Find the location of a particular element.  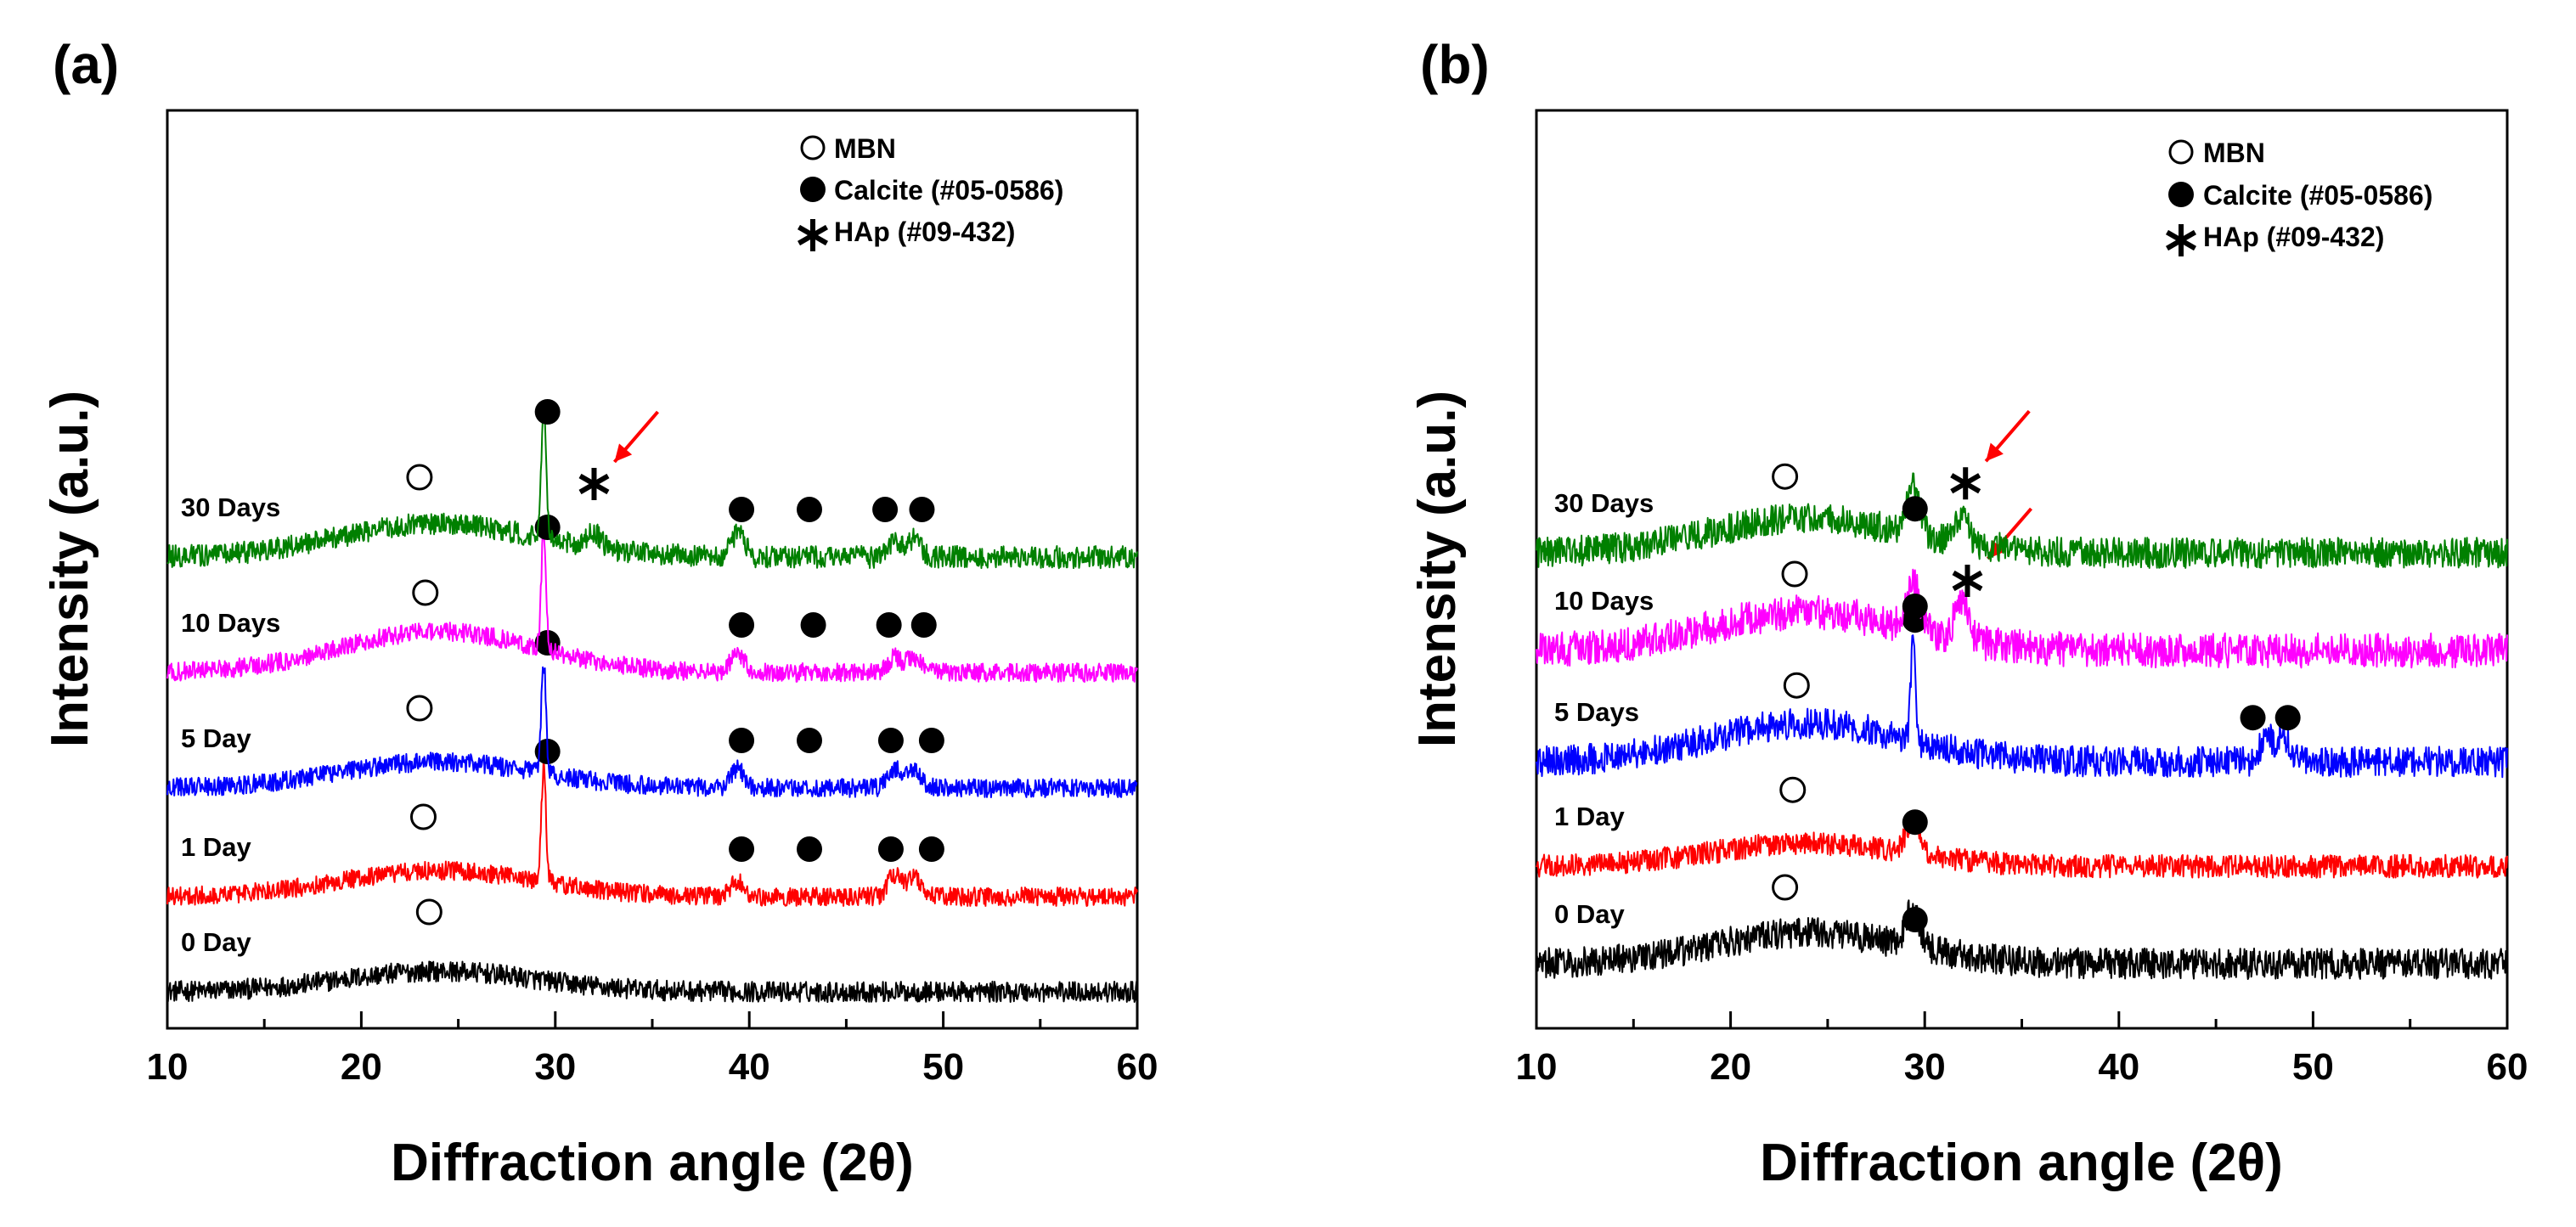

series-label: 5 Days is located at coordinates (1596, 712).